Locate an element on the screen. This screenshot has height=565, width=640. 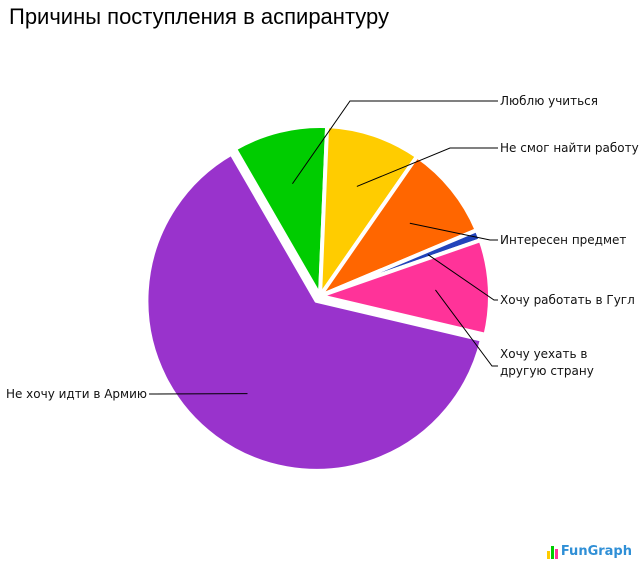
logo-bars-icon is located at coordinates (552, 551).